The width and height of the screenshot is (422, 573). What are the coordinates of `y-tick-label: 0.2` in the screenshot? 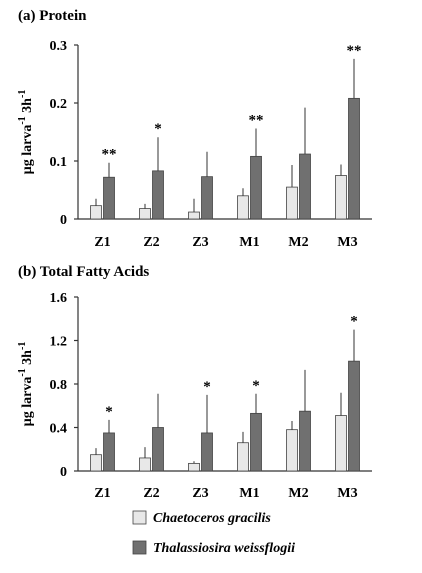 It's located at (59, 104).